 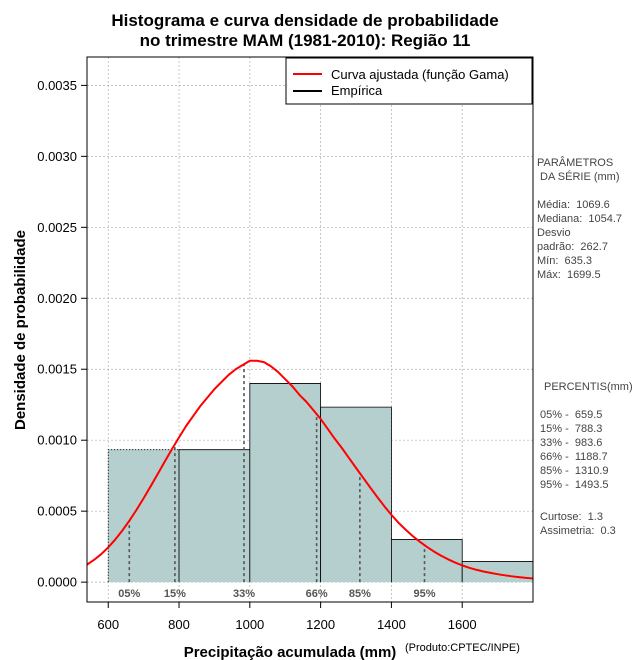 What do you see at coordinates (244, 594) in the screenshot?
I see `percentile-label: 33%` at bounding box center [244, 594].